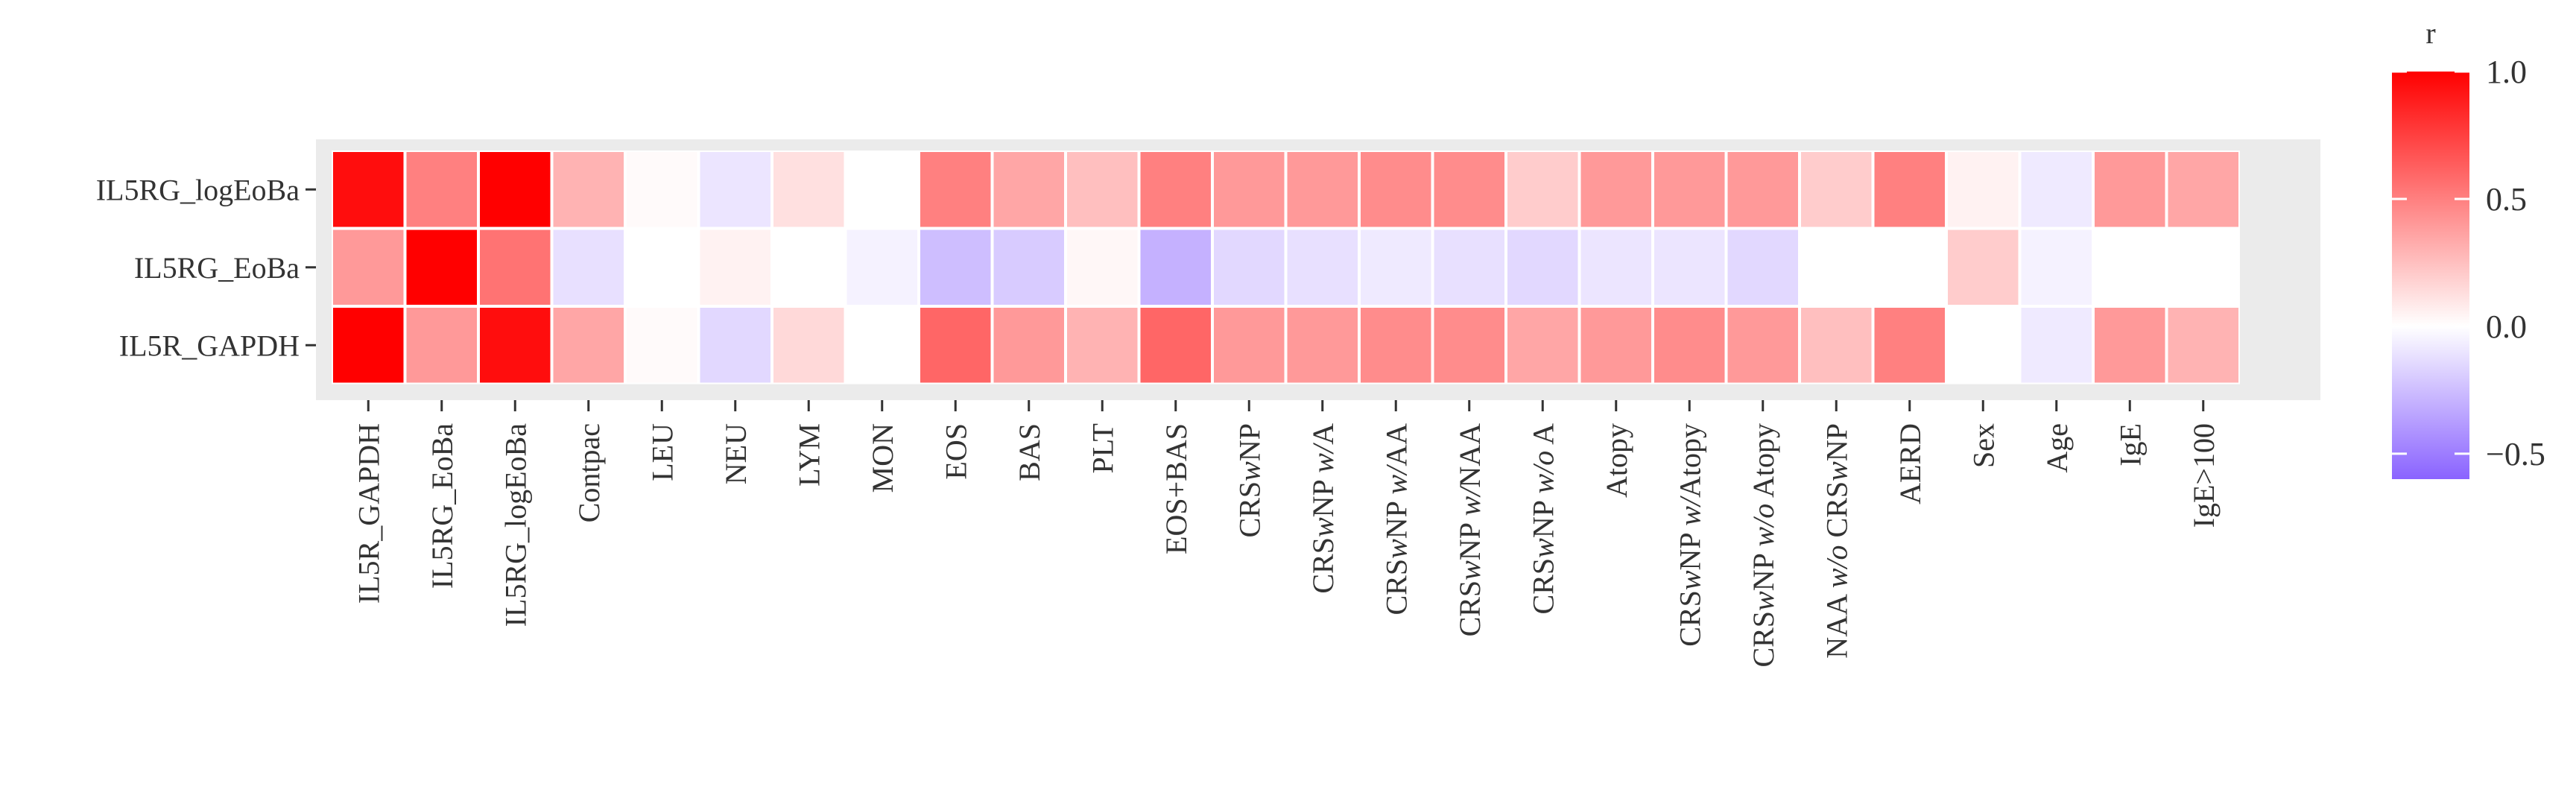  What do you see at coordinates (1689, 535) in the screenshot?
I see `column-label: CRSwNP w/Atopy` at bounding box center [1689, 535].